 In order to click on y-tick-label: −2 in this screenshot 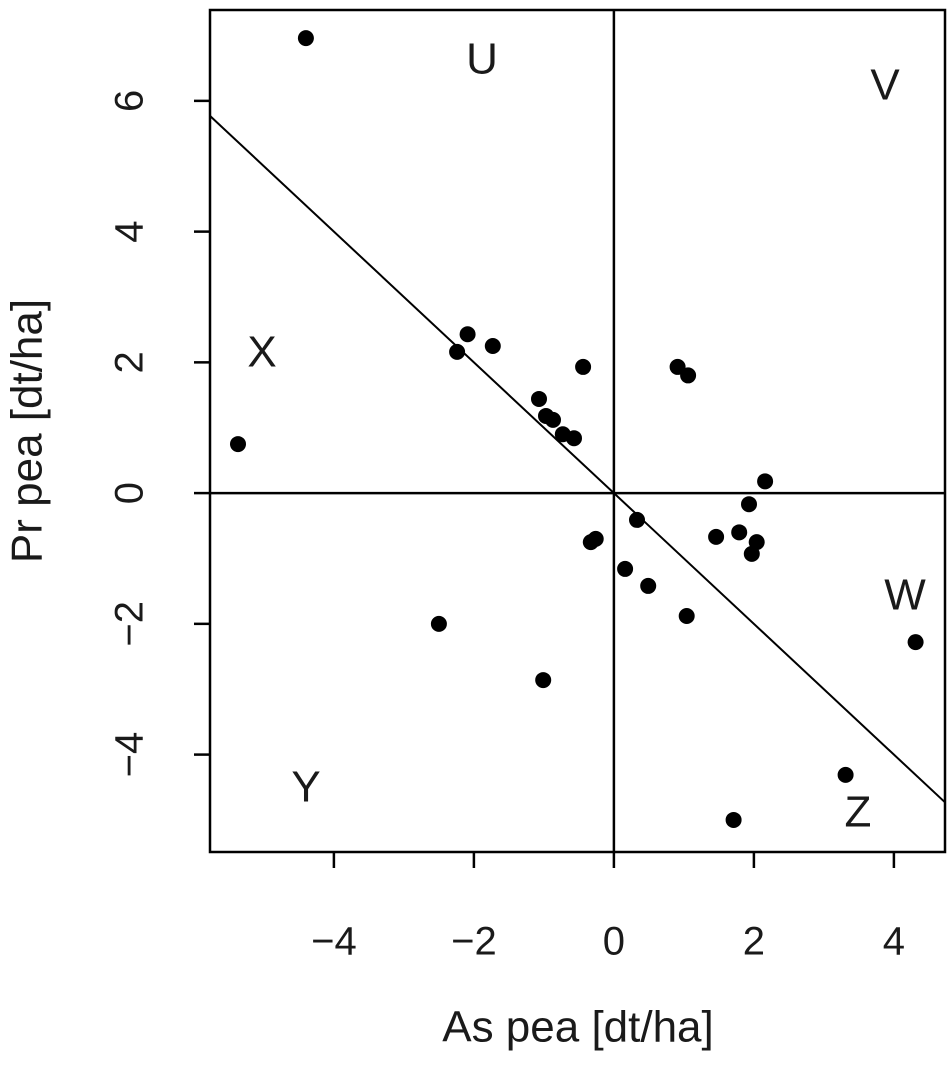, I will do `click(130, 624)`.